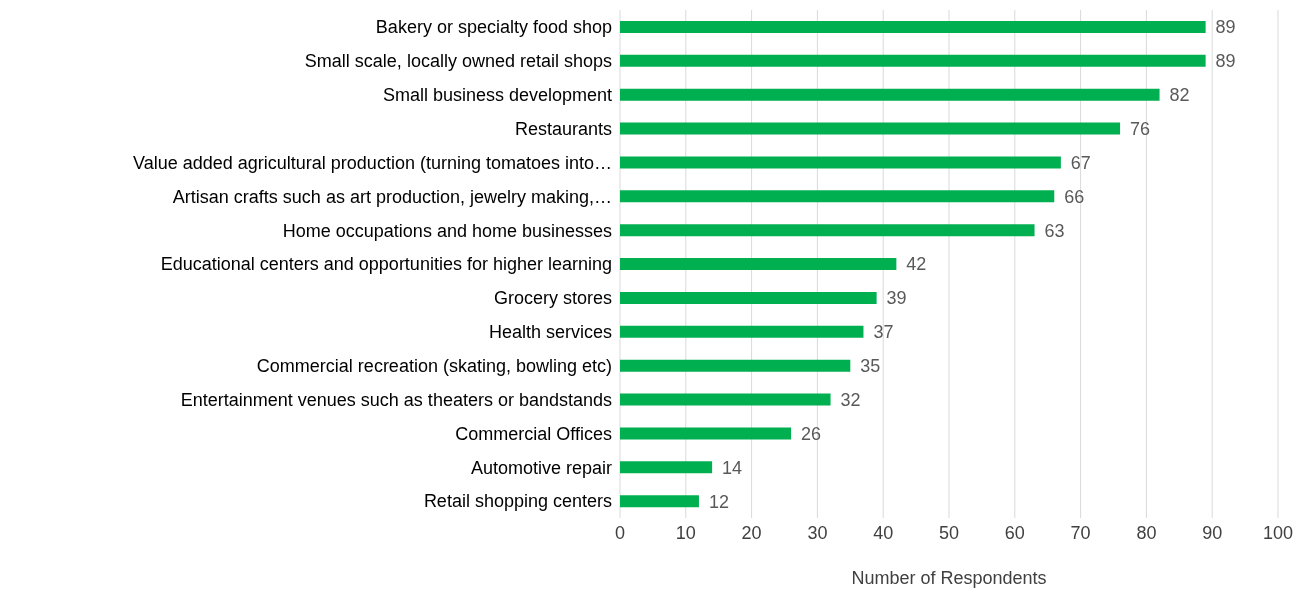  I want to click on data-label: 67, so click(1080, 162).